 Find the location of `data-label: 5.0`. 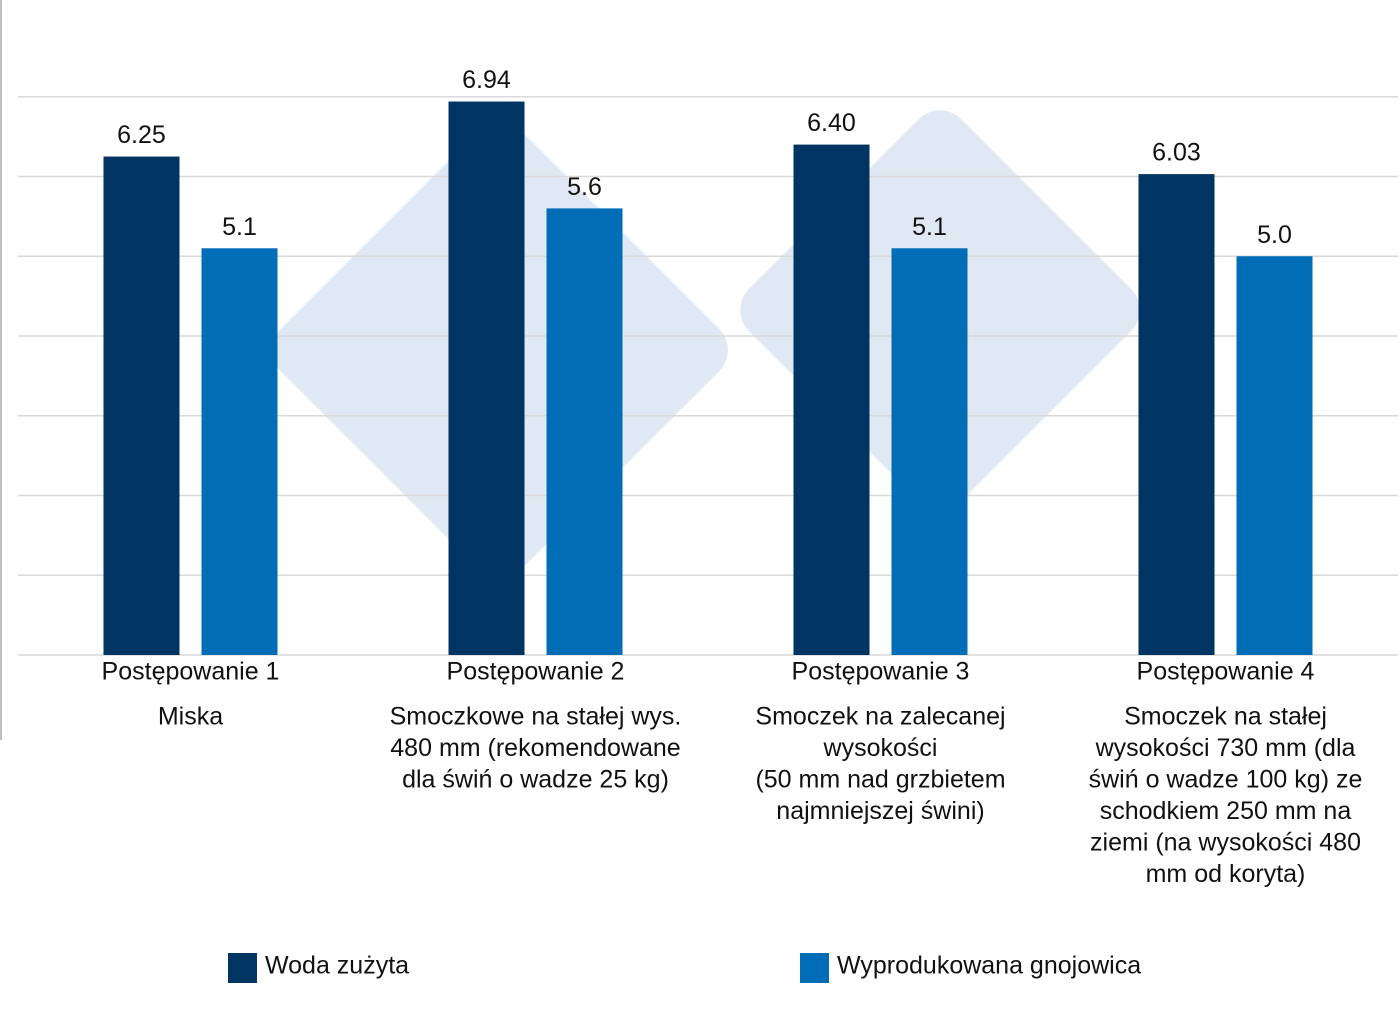

data-label: 5.0 is located at coordinates (1274, 235).